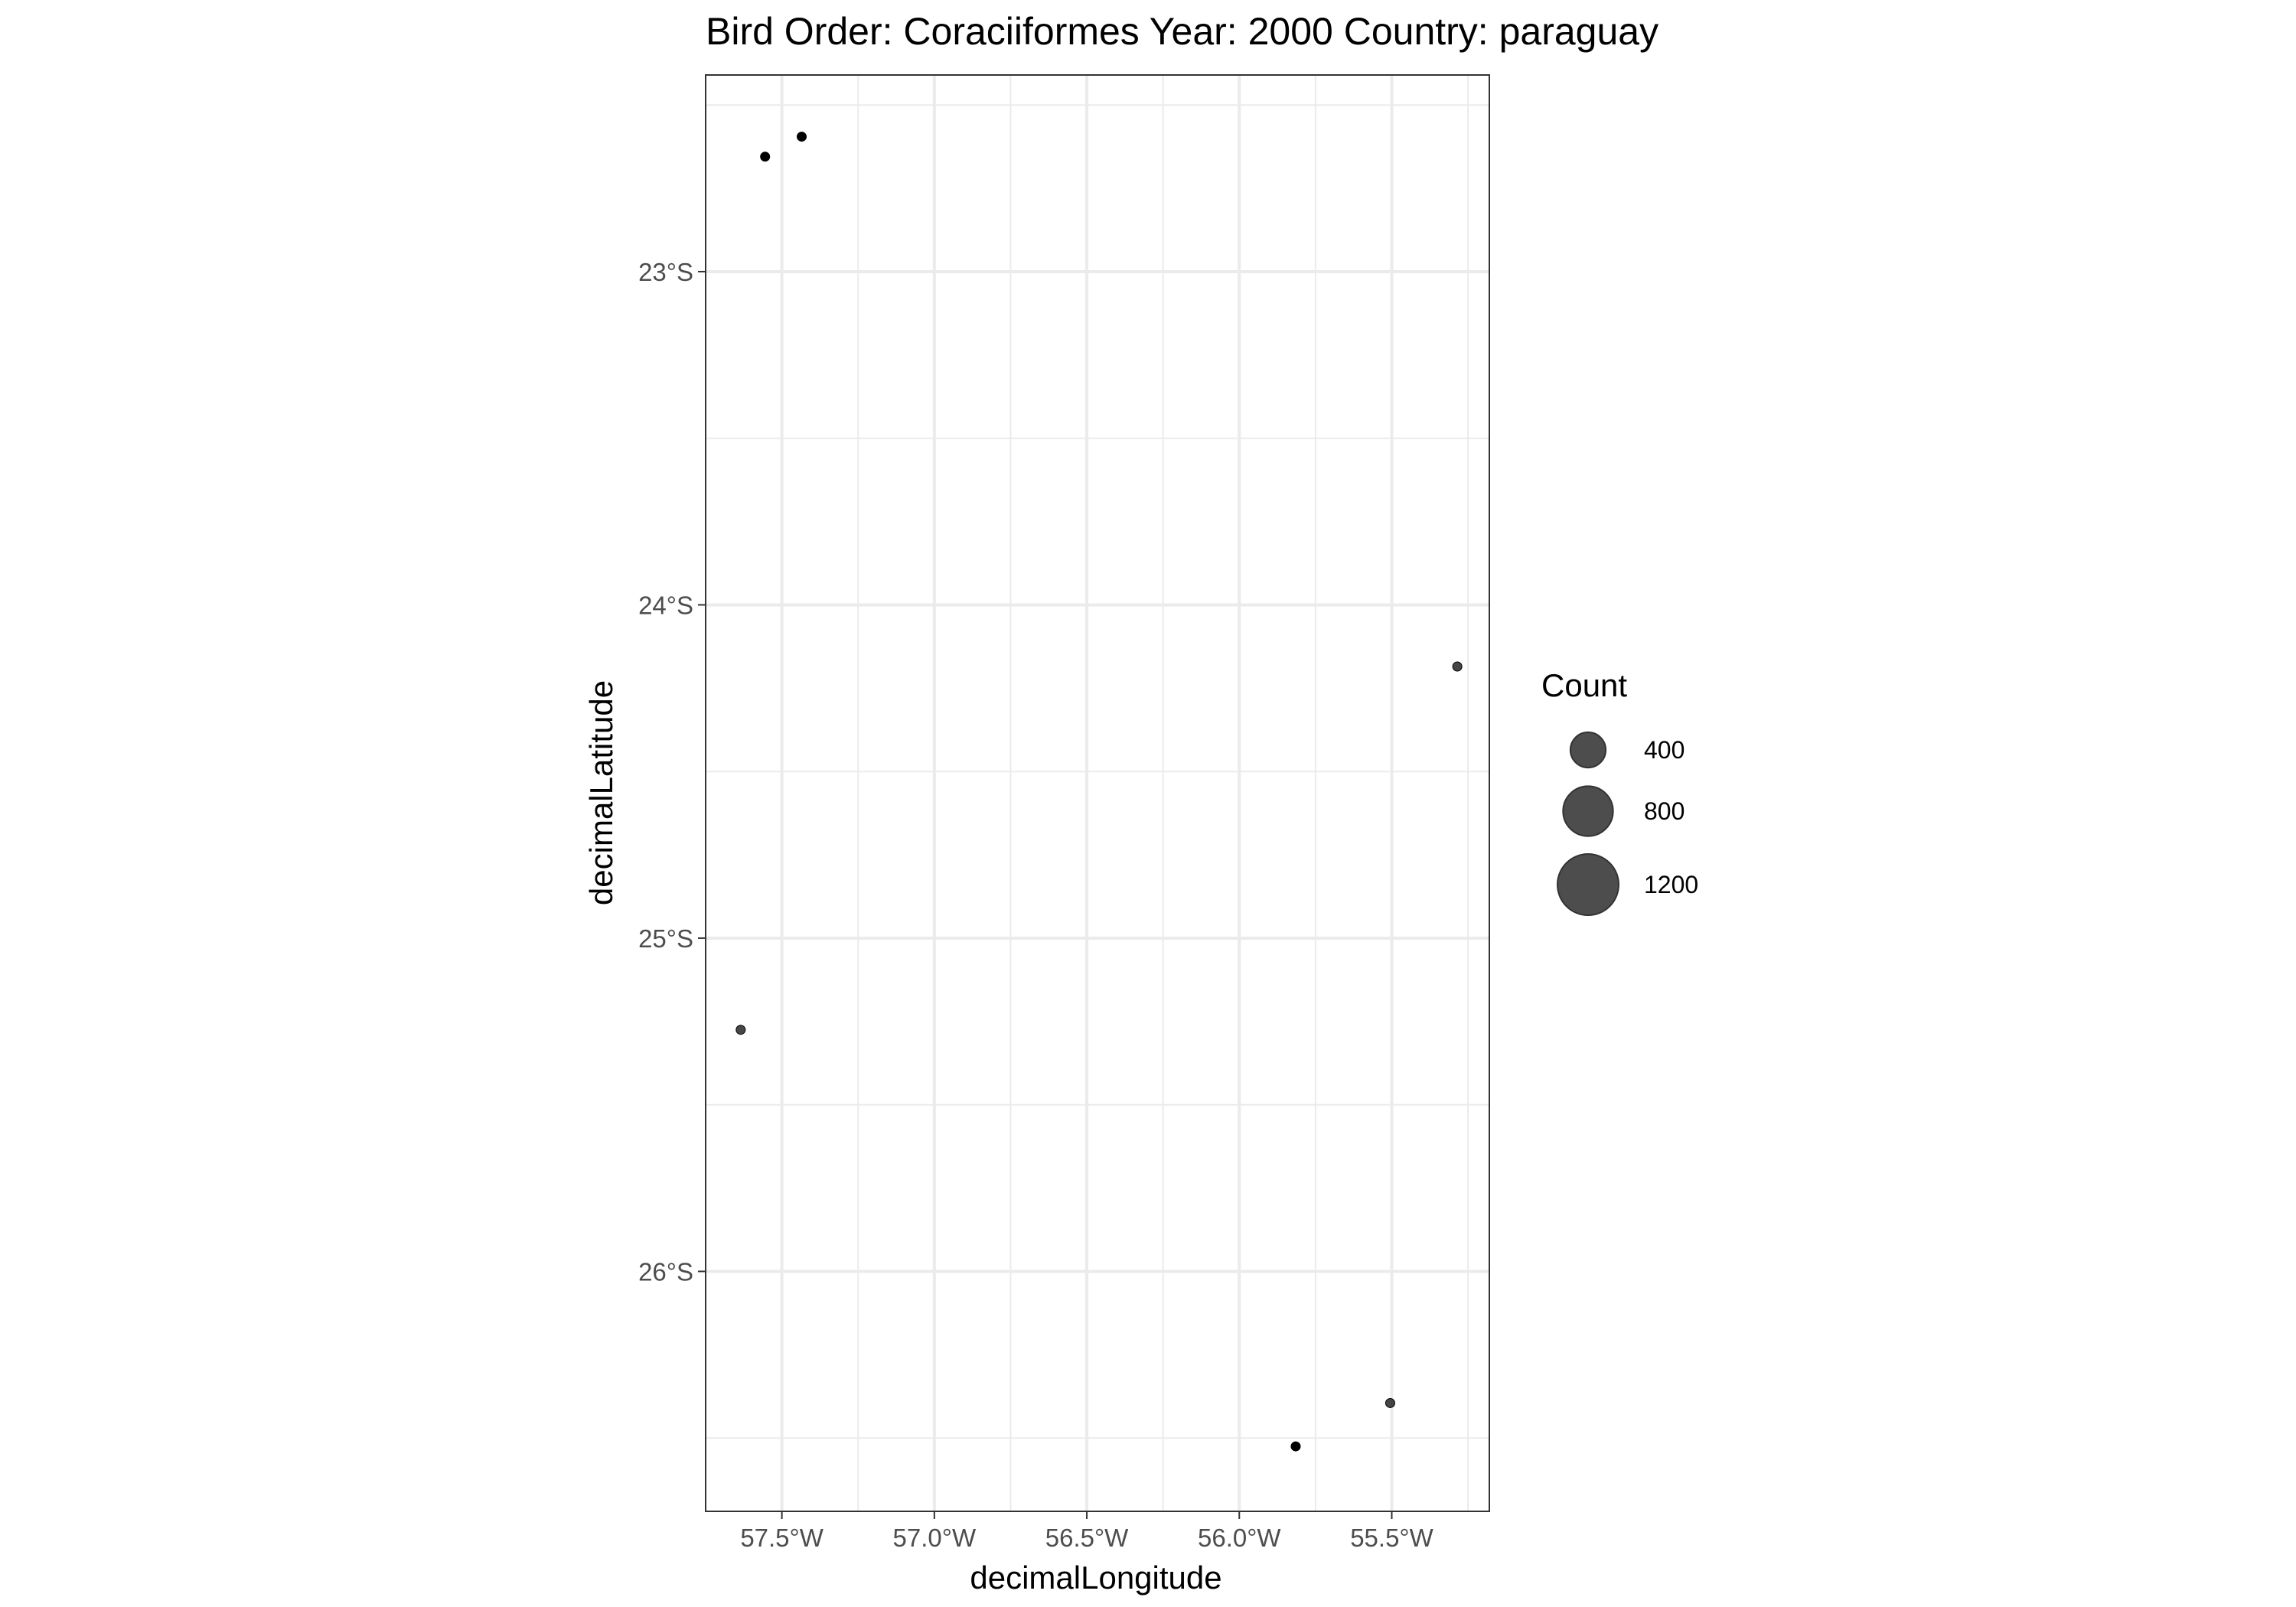 This screenshot has height=1607, width=2296. What do you see at coordinates (665, 938) in the screenshot?
I see `y-tick-label-3: 25°S` at bounding box center [665, 938].